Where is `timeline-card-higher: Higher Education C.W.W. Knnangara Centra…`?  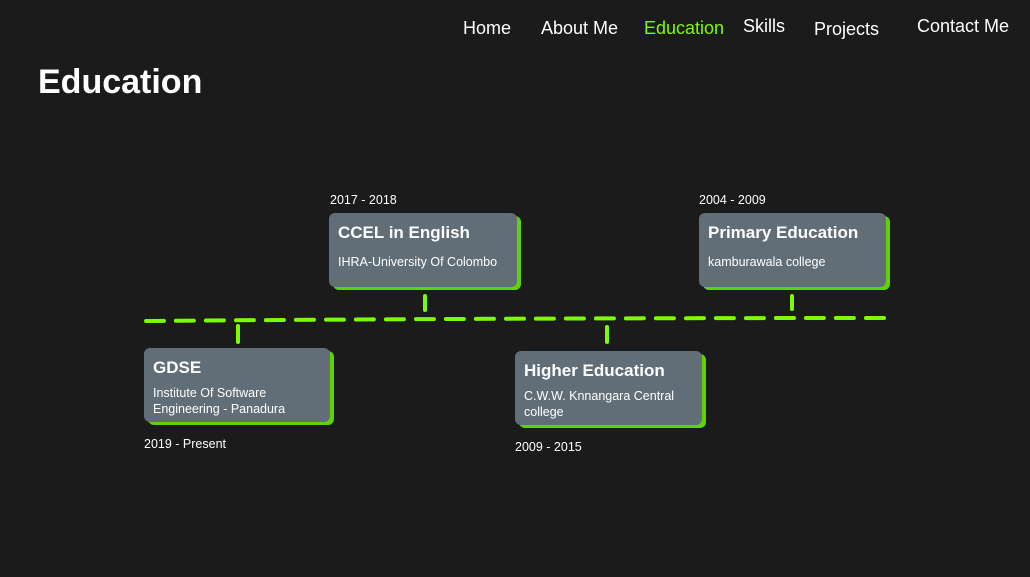
timeline-card-higher: Higher Education C.W.W. Knnangara Centra… is located at coordinates (608, 388).